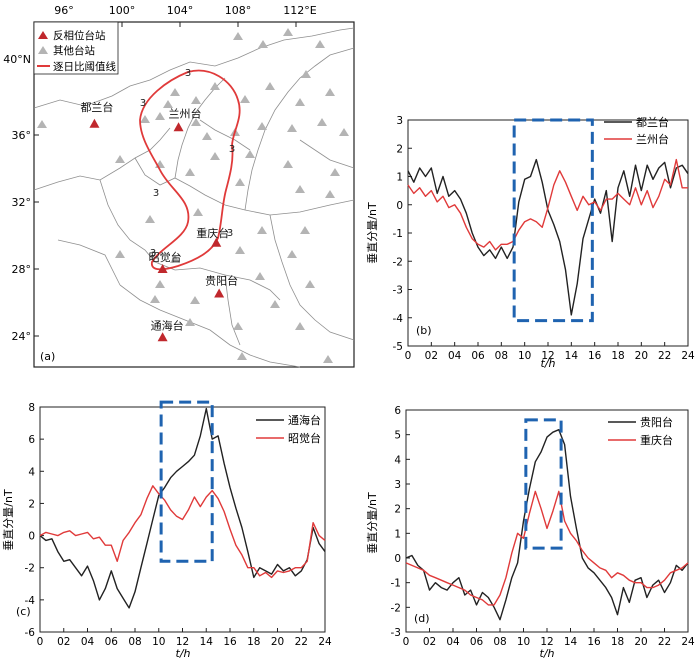 This screenshot has width=700, height=661. What do you see at coordinates (17, 59) in the screenshot?
I see `lat-tick-label: 40°N` at bounding box center [17, 59].